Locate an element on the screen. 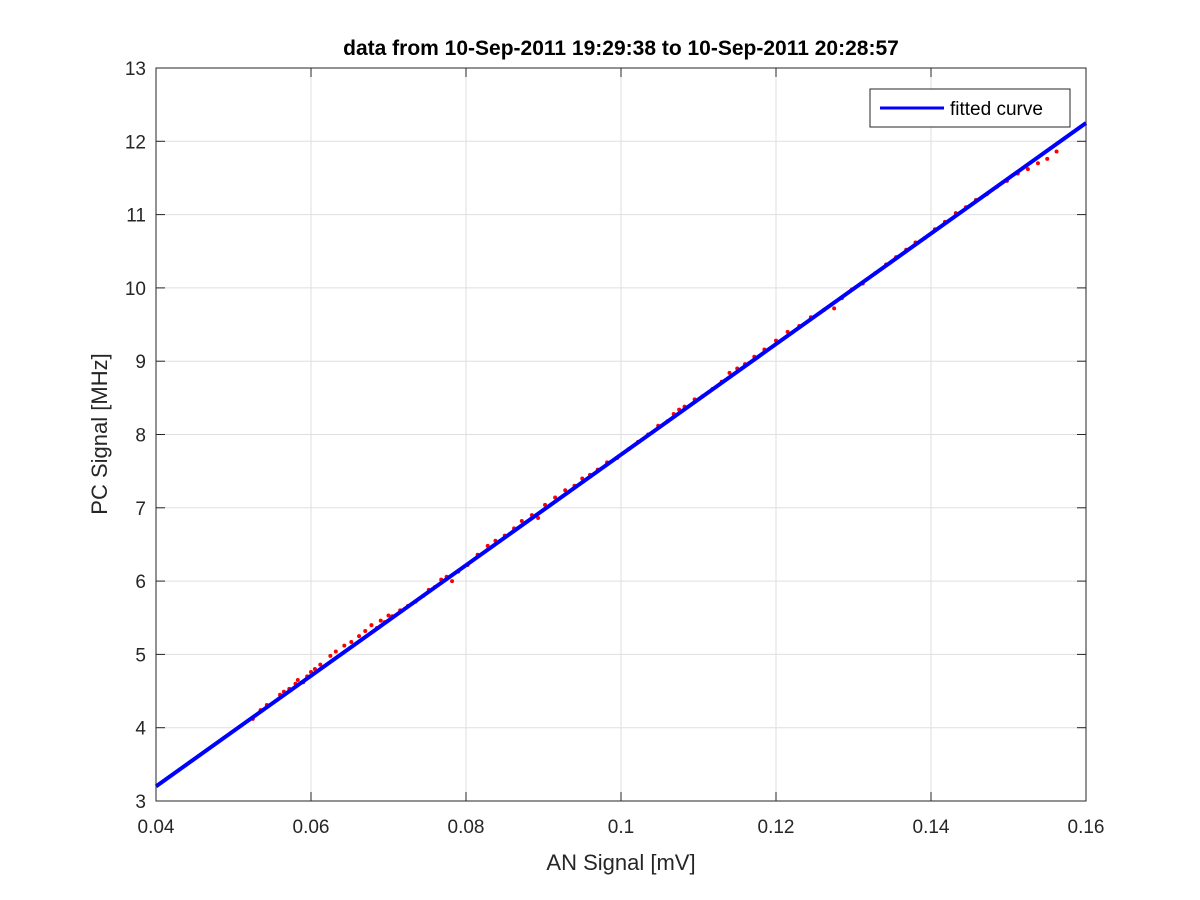 This screenshot has height=900, width=1200. y-tick-label: 5 is located at coordinates (140, 655).